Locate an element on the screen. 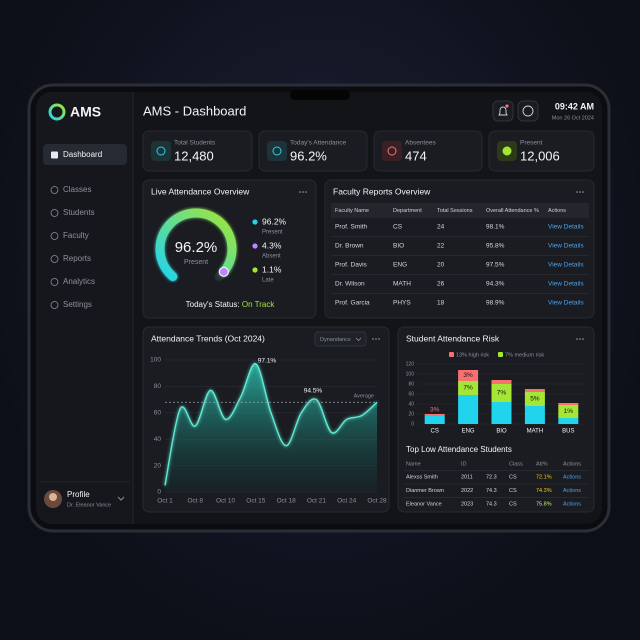 The height and width of the screenshot is (640, 640). legend-dot is located at coordinates (255, 222).